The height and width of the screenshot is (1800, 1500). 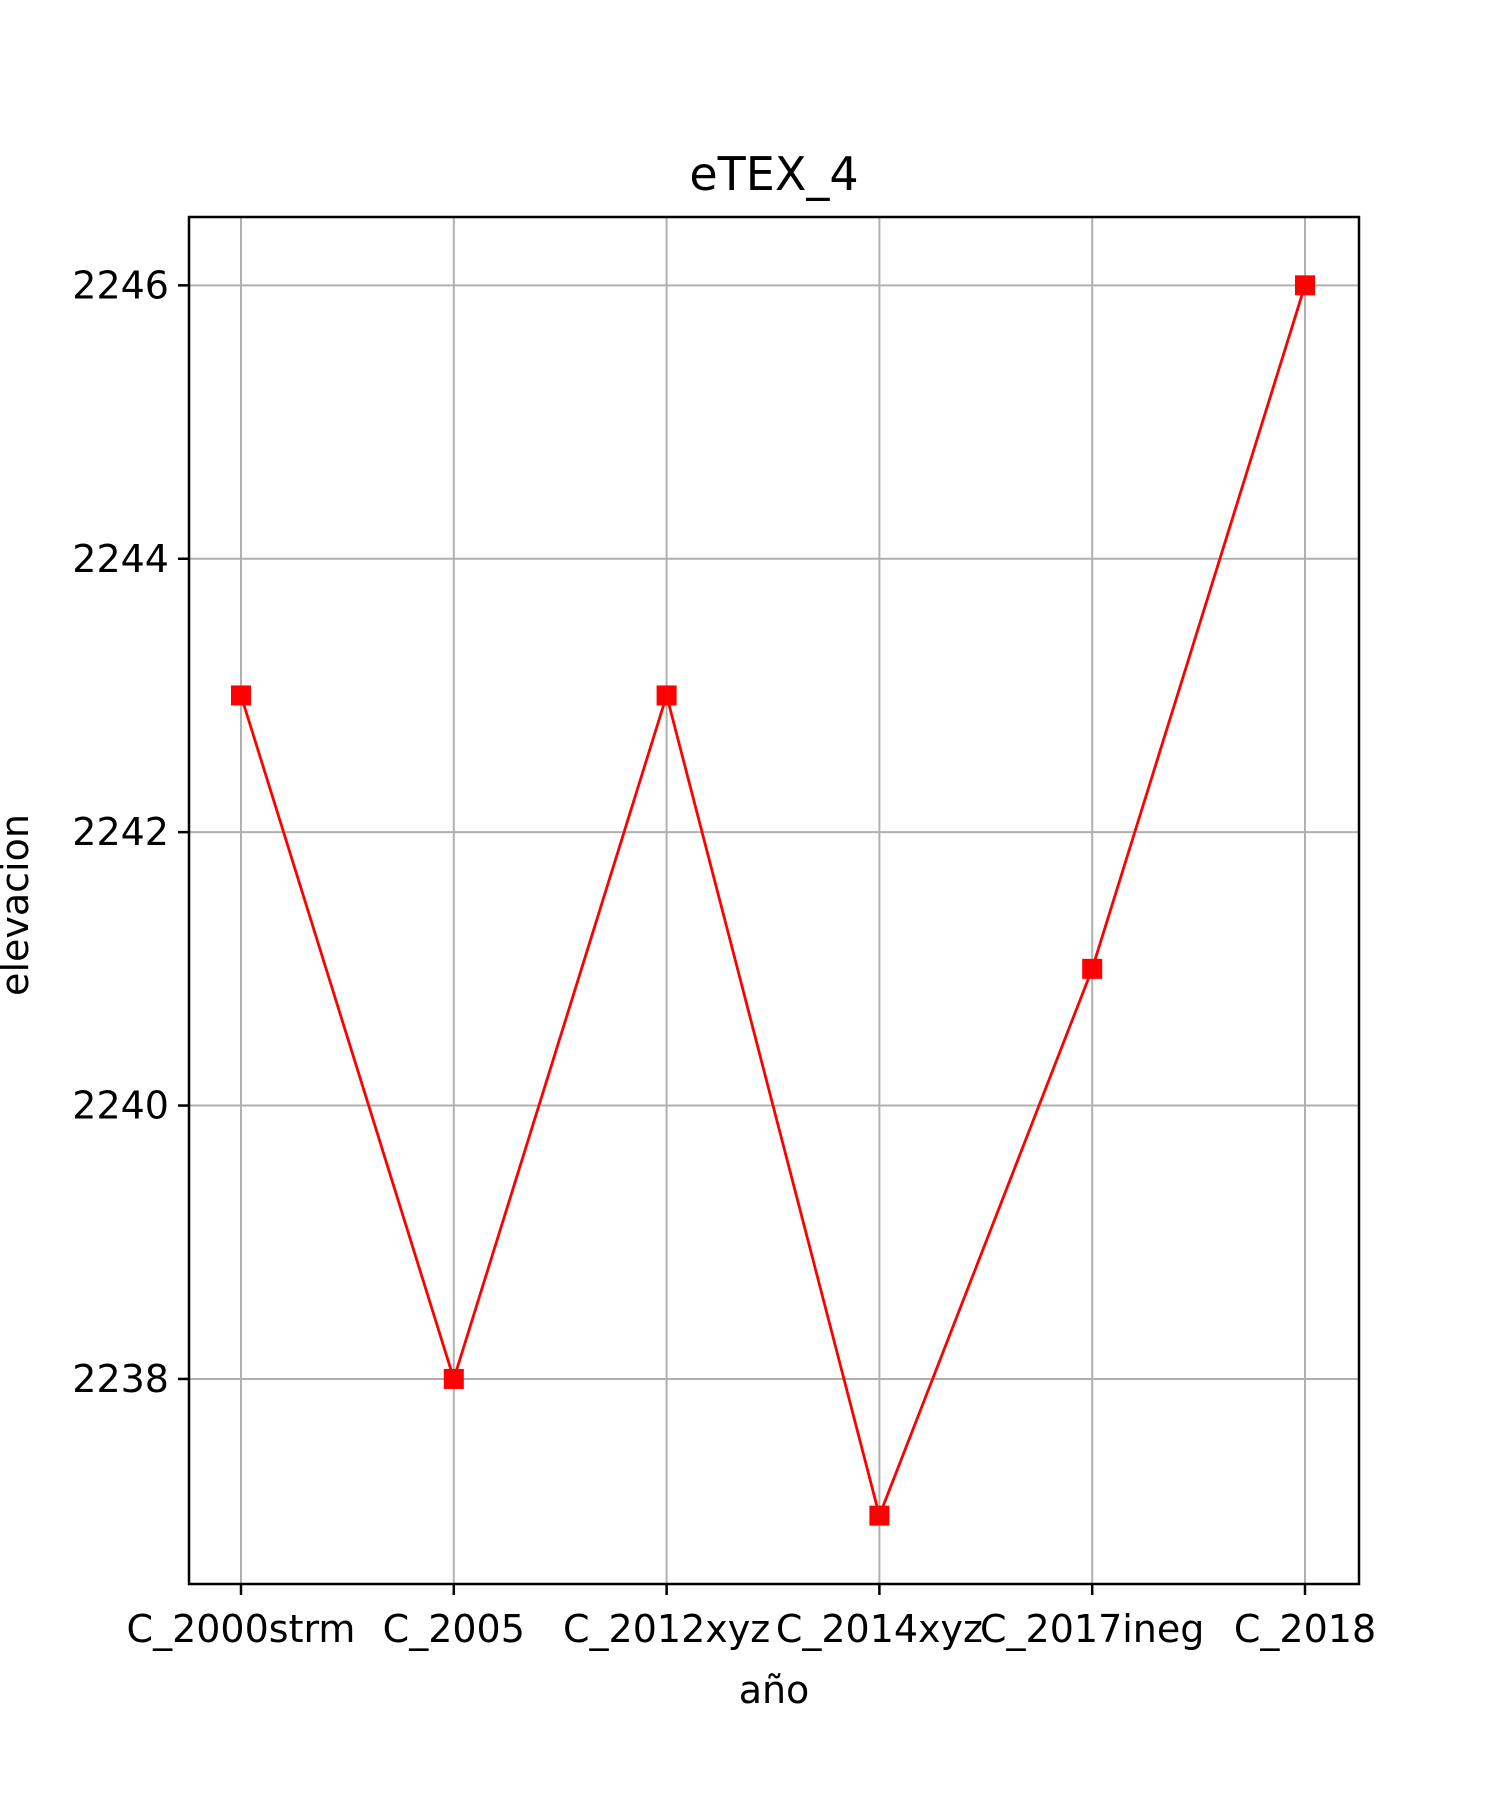 I want to click on chart-title: eTEX_4, so click(x=773, y=174).